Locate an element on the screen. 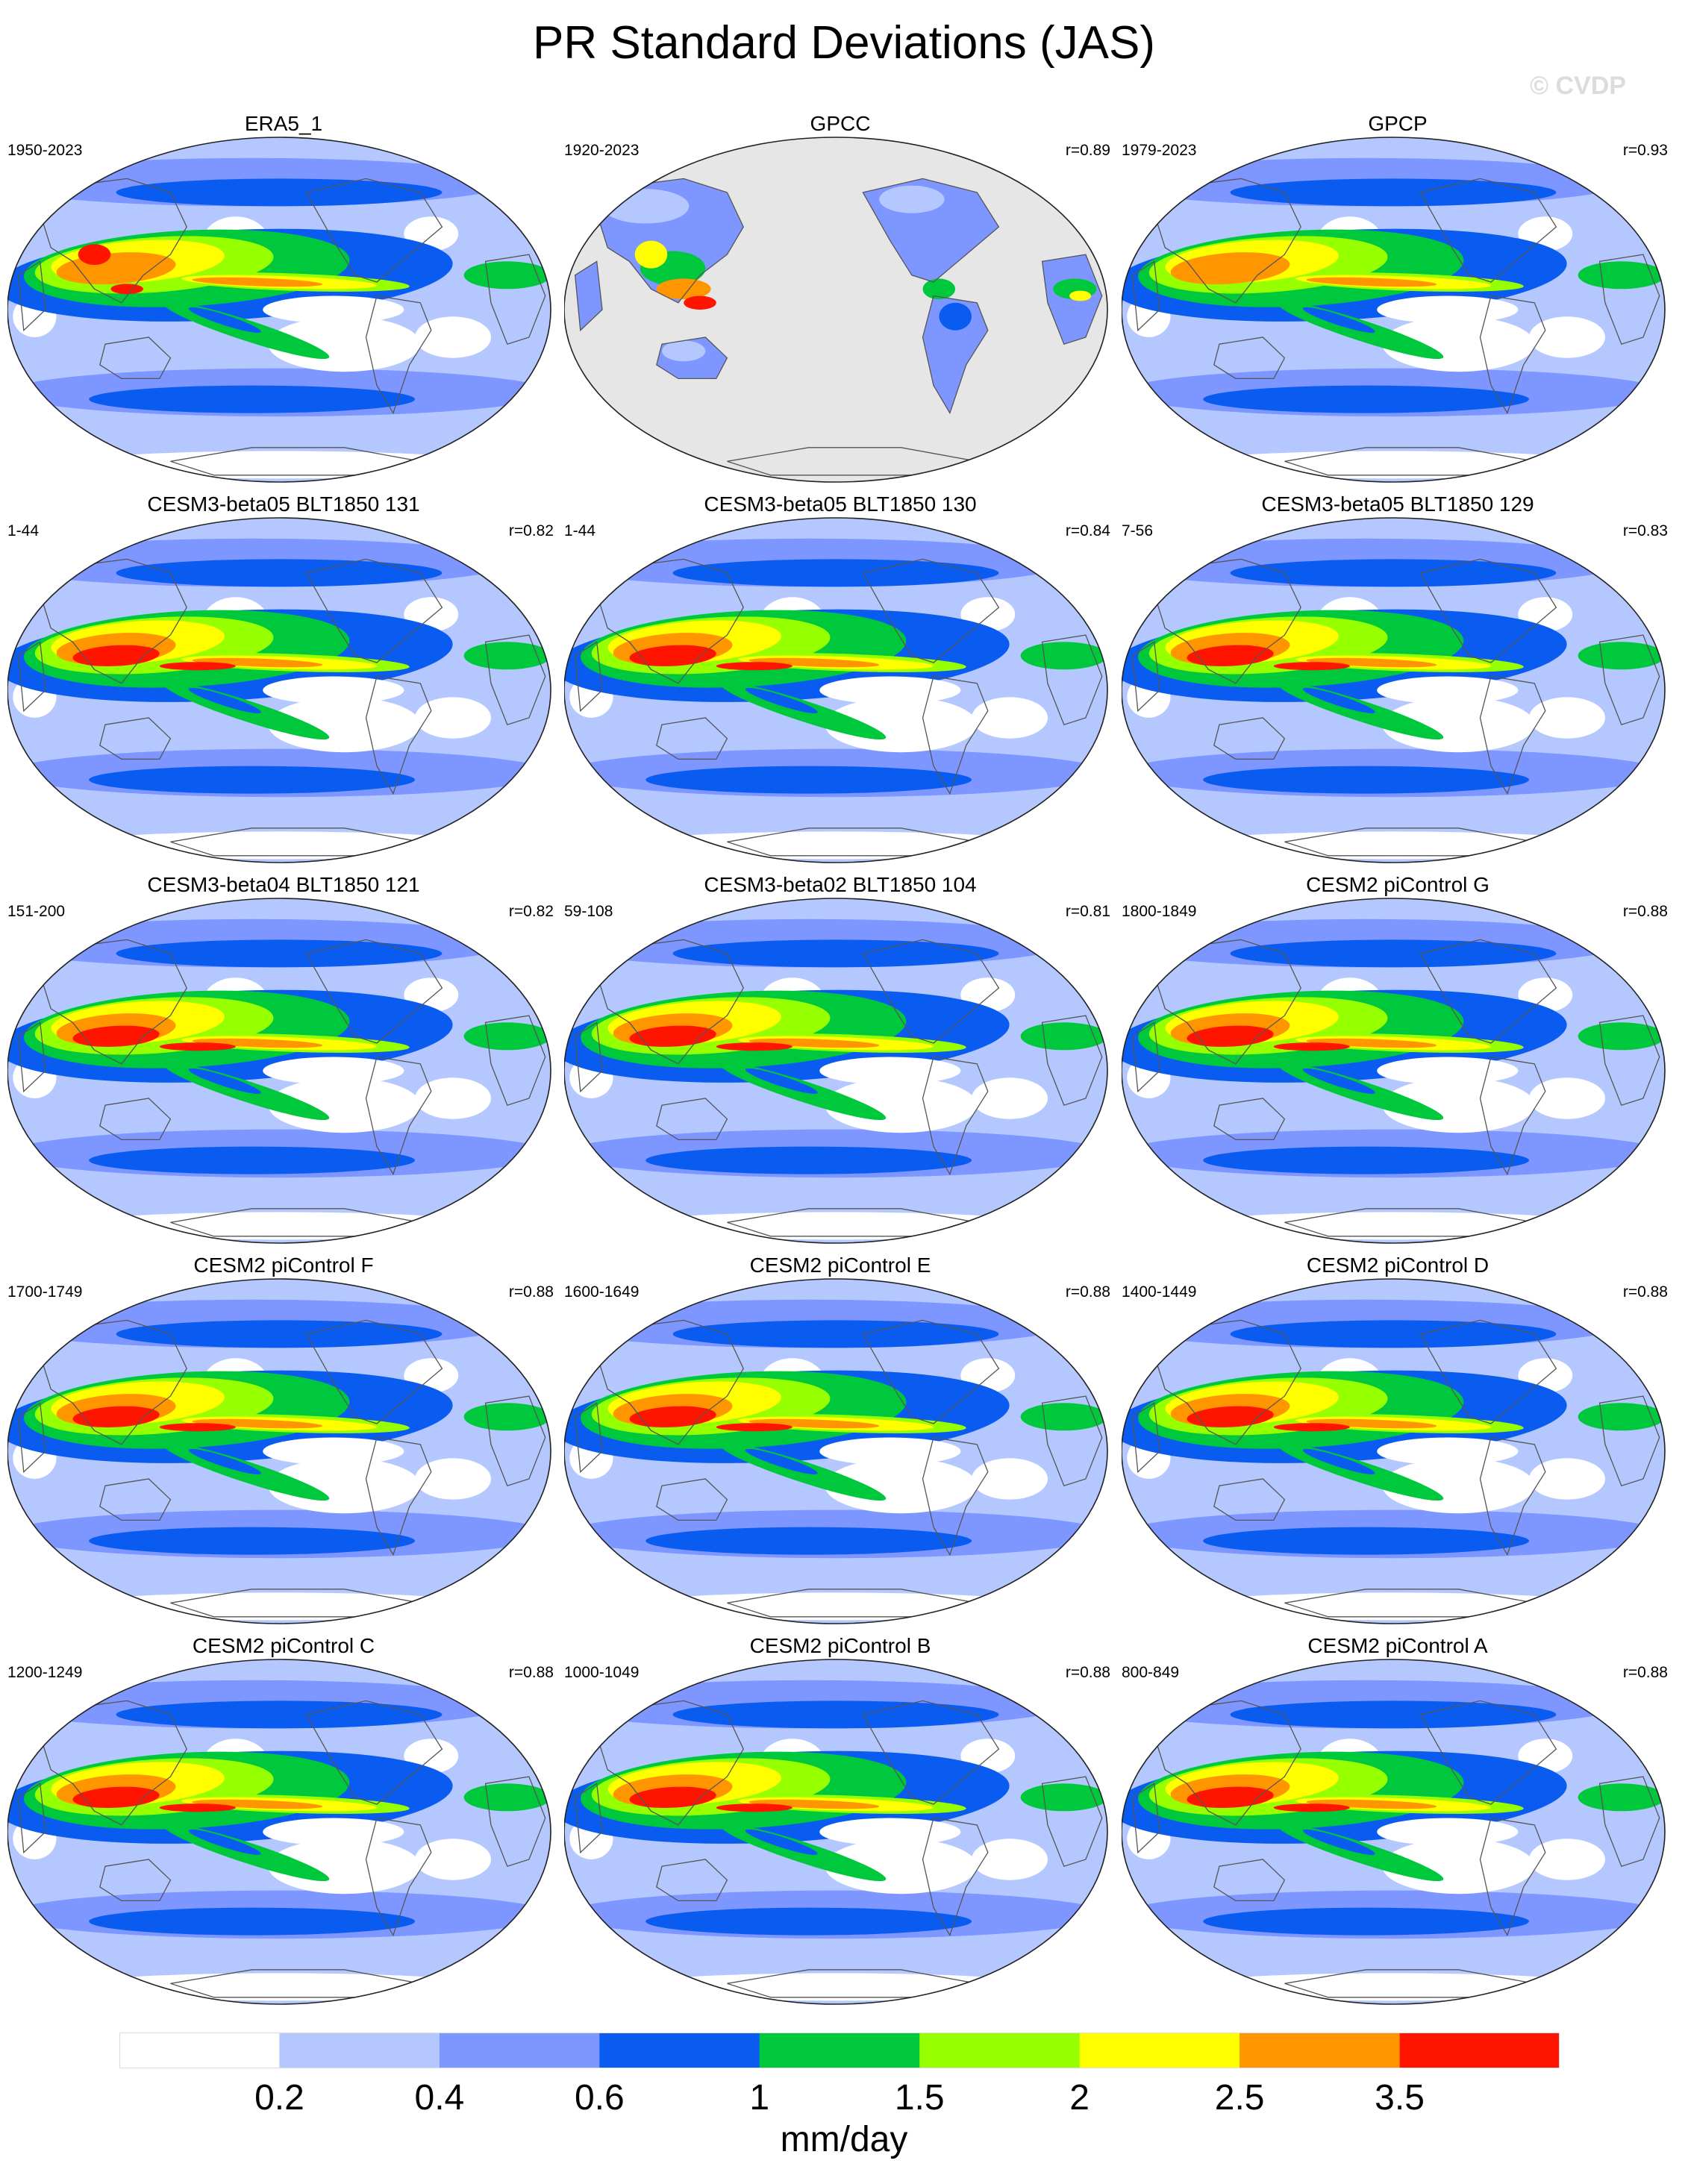  panel-title: GPCC is located at coordinates (840, 123).